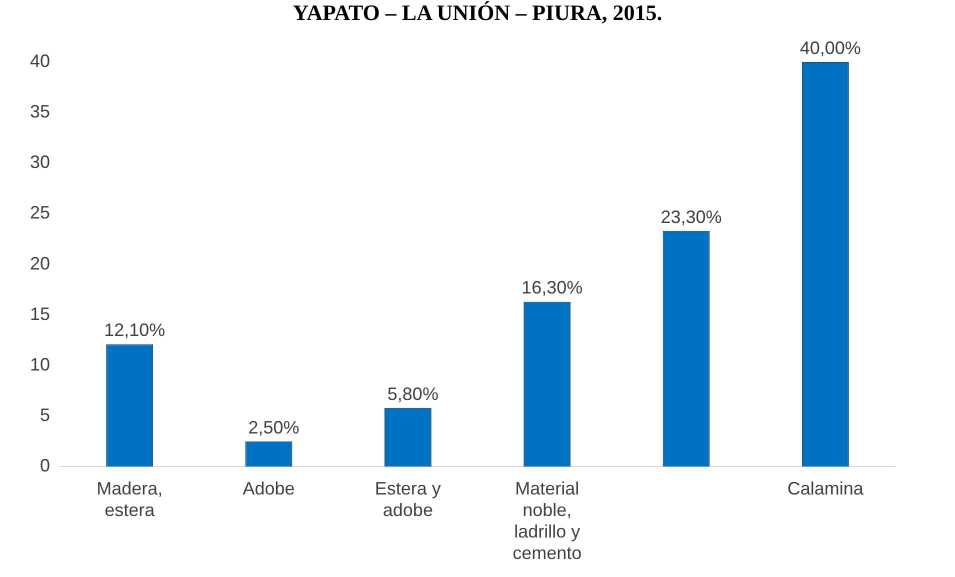 The image size is (955, 577). What do you see at coordinates (552, 288) in the screenshot?
I see `data-label: 16,30%` at bounding box center [552, 288].